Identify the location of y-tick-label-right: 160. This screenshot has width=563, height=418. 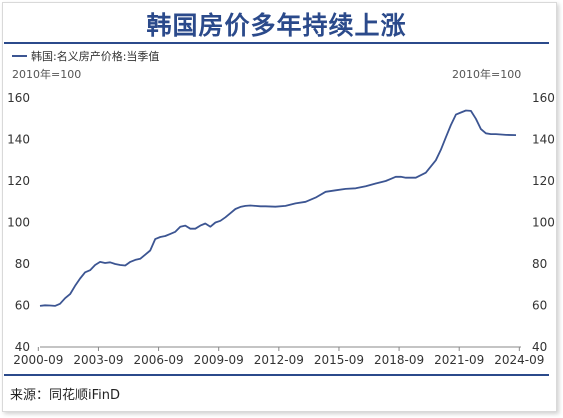
(543, 98).